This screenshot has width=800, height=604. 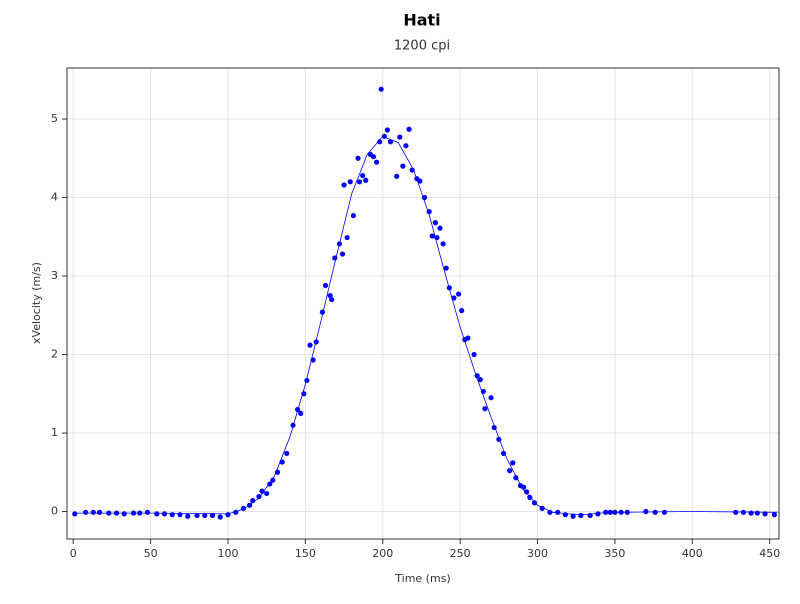 What do you see at coordinates (305, 553) in the screenshot?
I see `x-tick-label: 150` at bounding box center [305, 553].